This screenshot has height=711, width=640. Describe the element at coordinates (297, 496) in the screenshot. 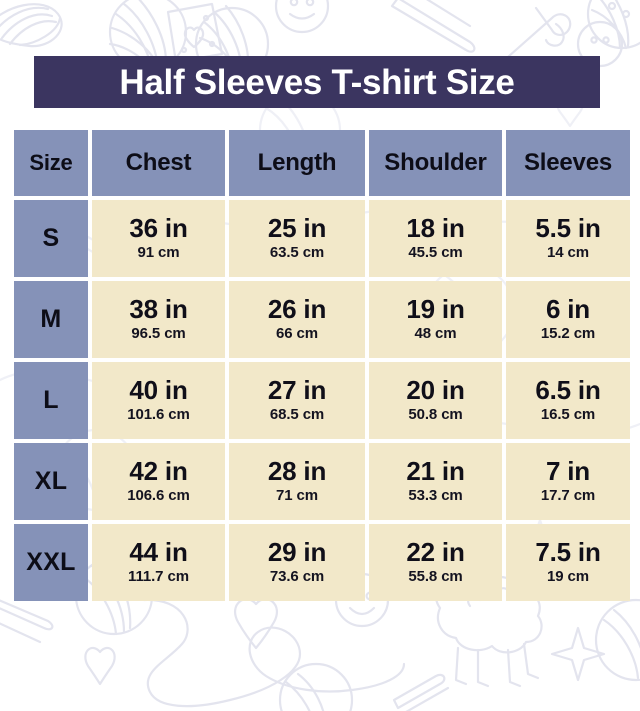

I see `length-centimeters: 71 cm` at that location.